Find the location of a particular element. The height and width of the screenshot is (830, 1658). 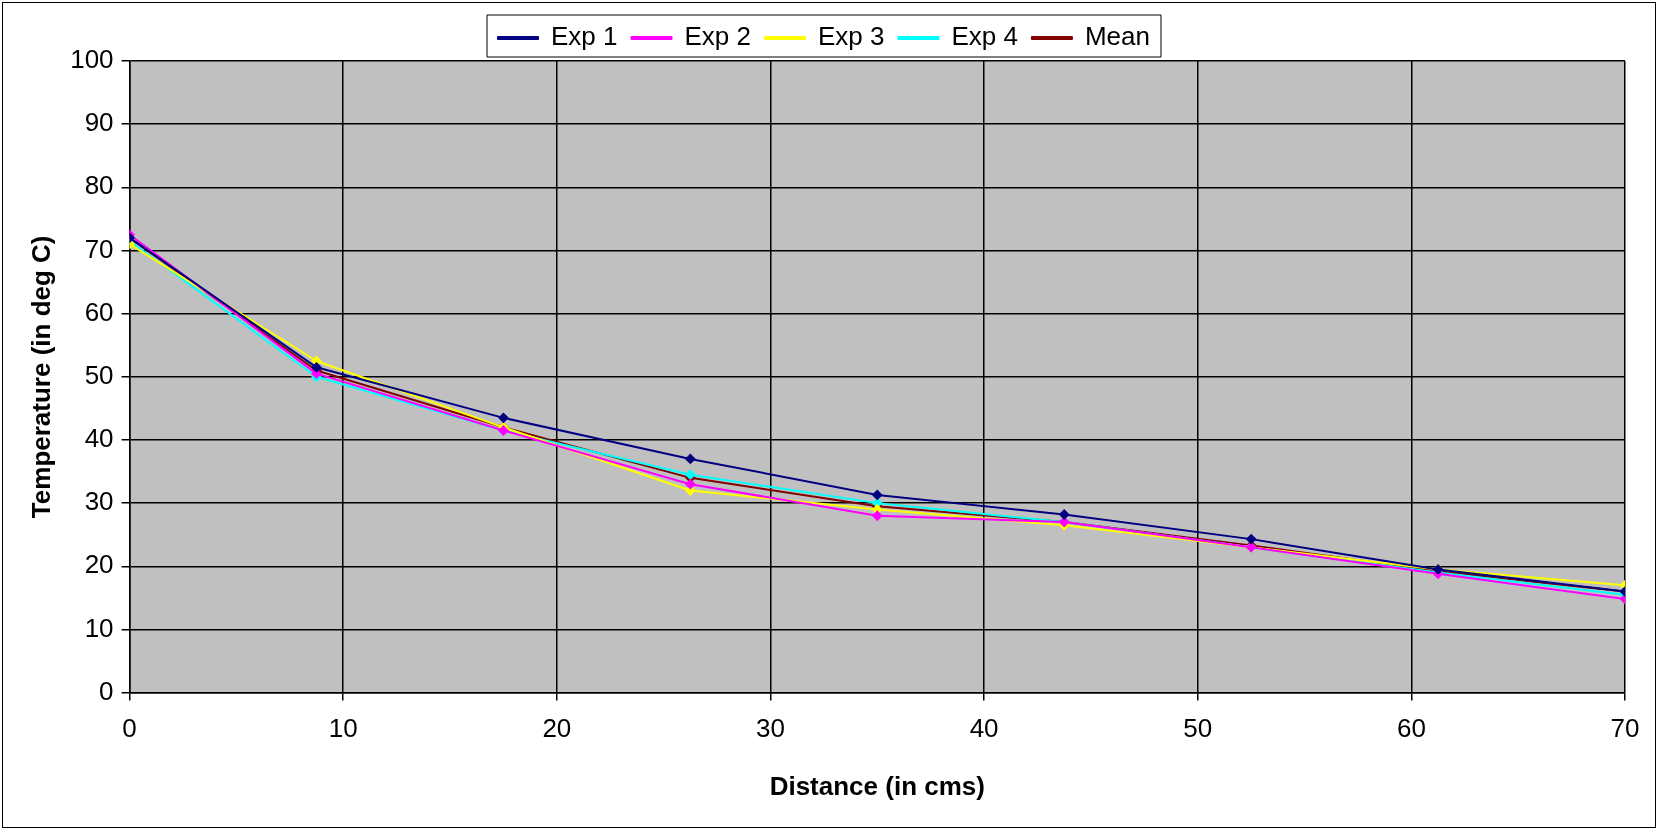

y-tick-label: 80 is located at coordinates (99, 185).